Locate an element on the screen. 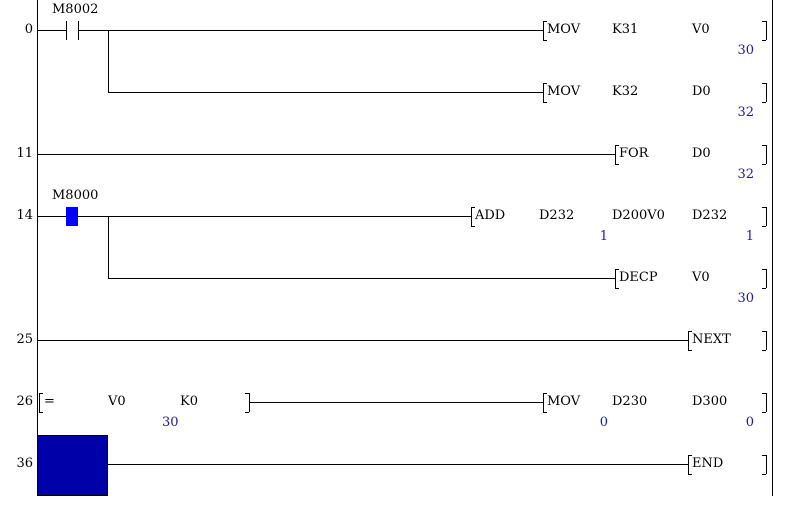 This screenshot has height=529, width=806. instruction-operand: D230 is located at coordinates (630, 401).